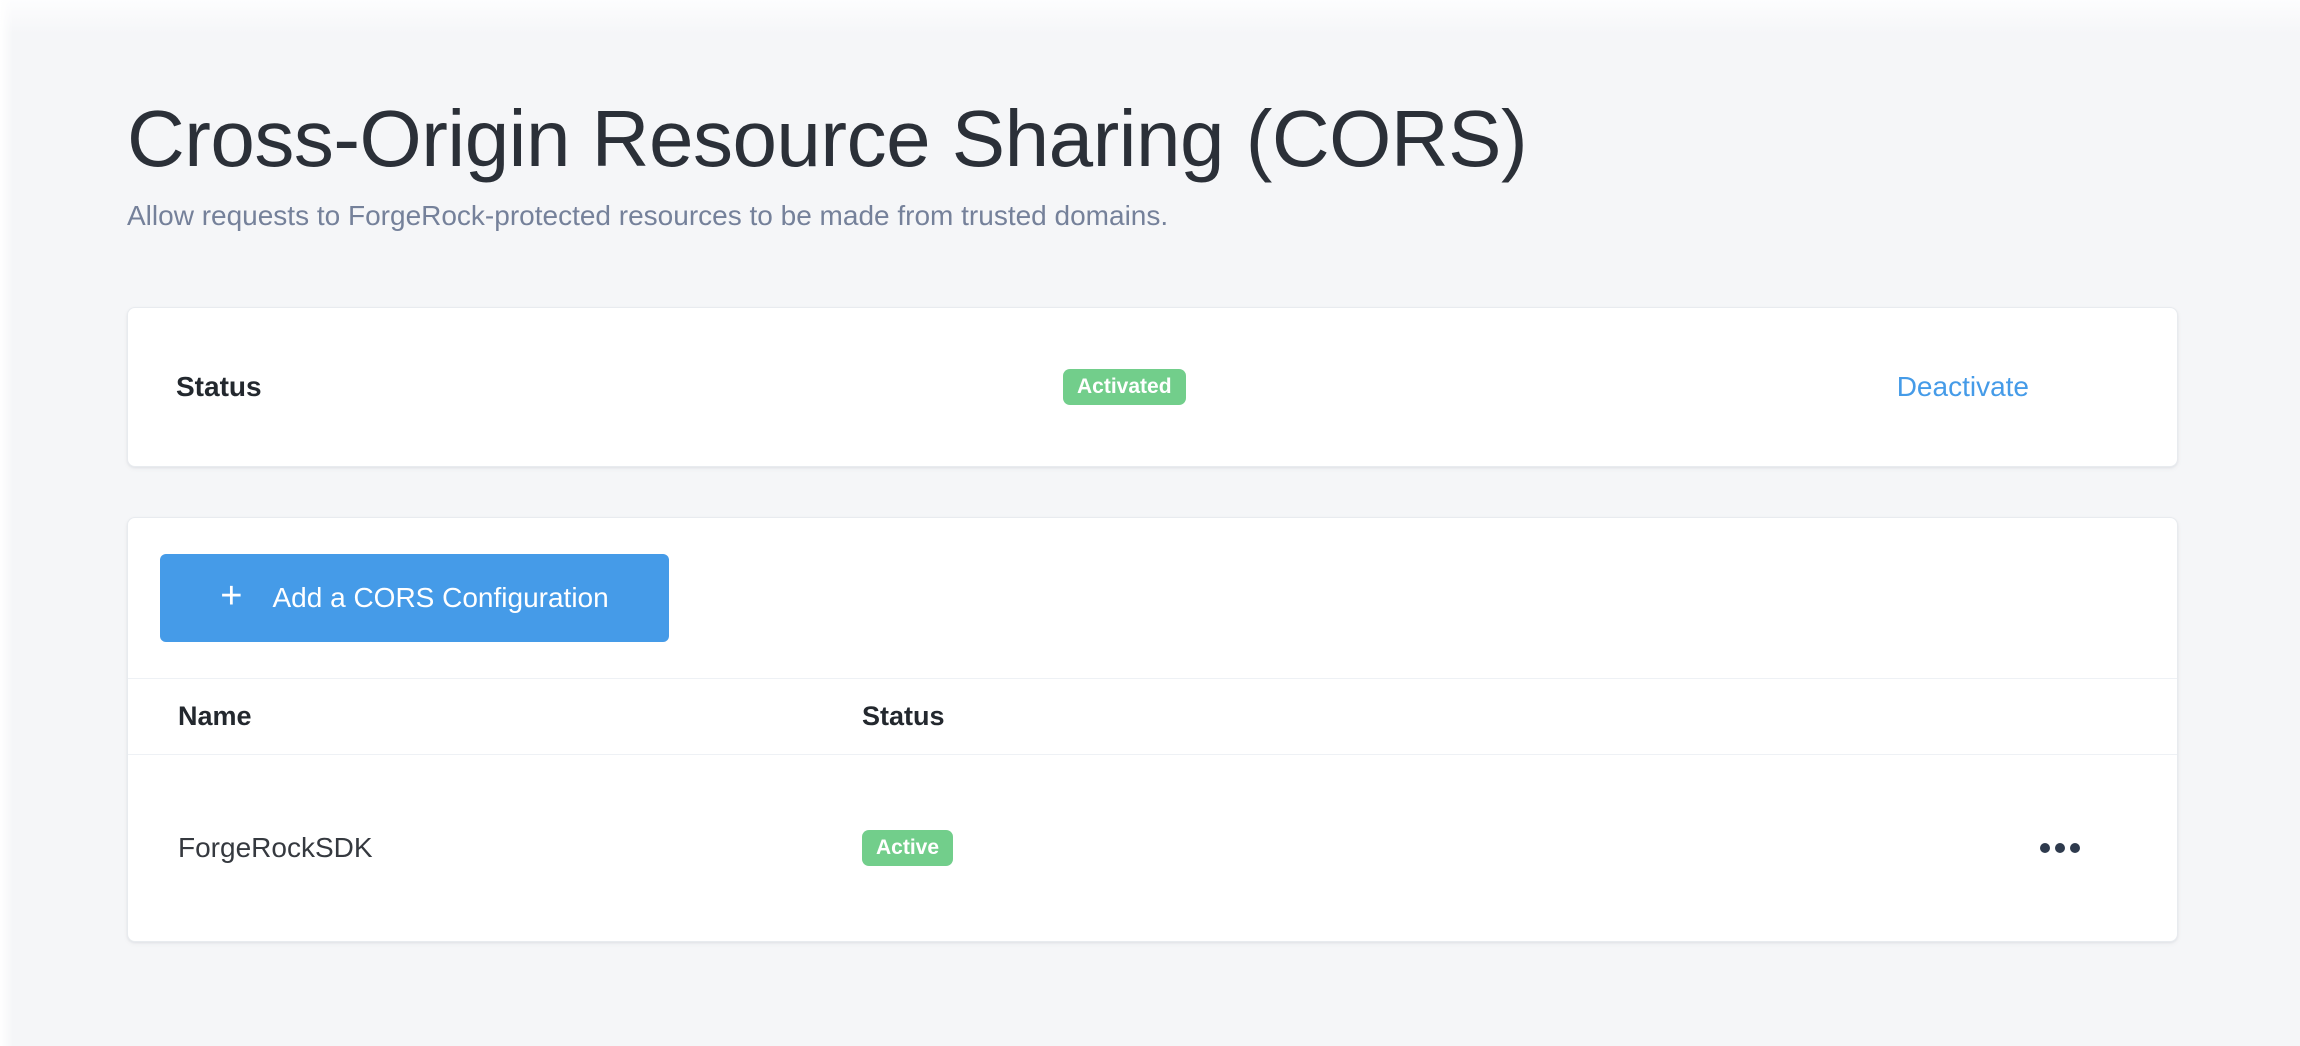  Describe the element at coordinates (827, 138) in the screenshot. I see `page-title: Cross-Origin Resource Sharing (CORS)` at that location.